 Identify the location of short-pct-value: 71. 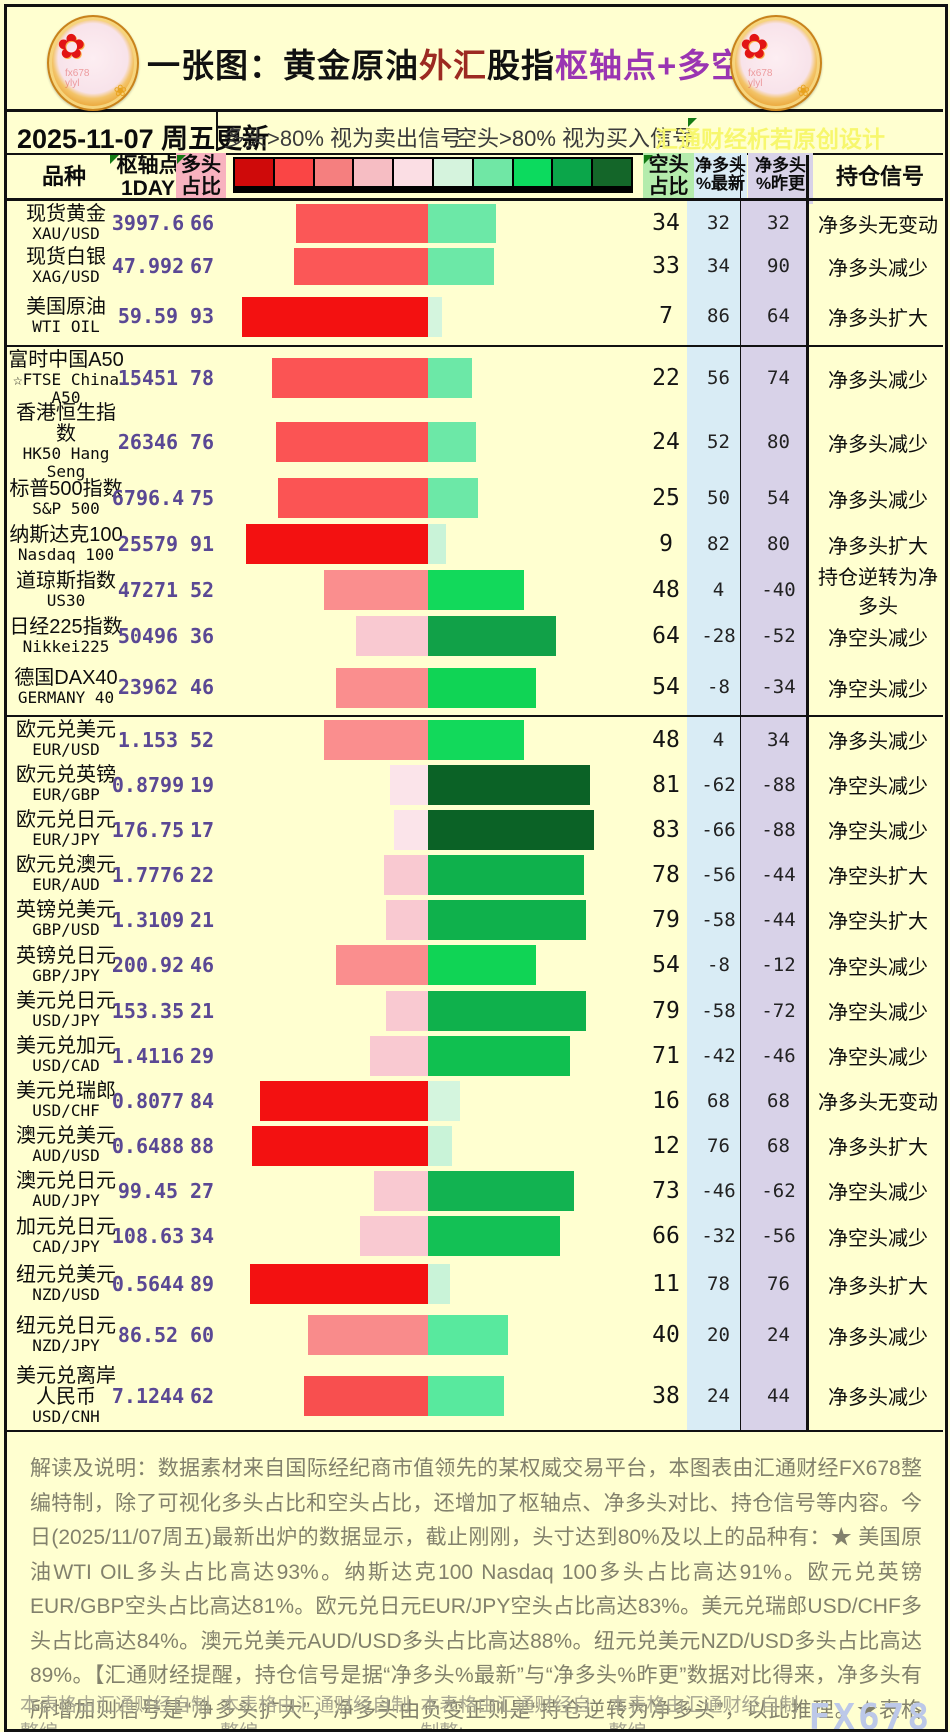
(666, 1055).